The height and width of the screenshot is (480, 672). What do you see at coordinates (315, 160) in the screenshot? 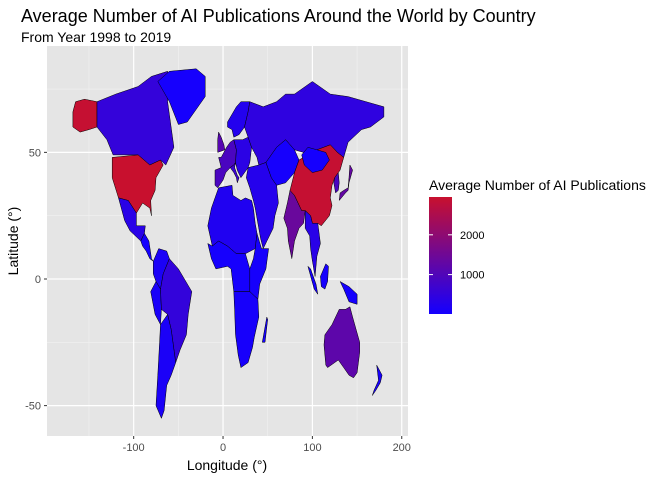
I see `region-mongolia` at bounding box center [315, 160].